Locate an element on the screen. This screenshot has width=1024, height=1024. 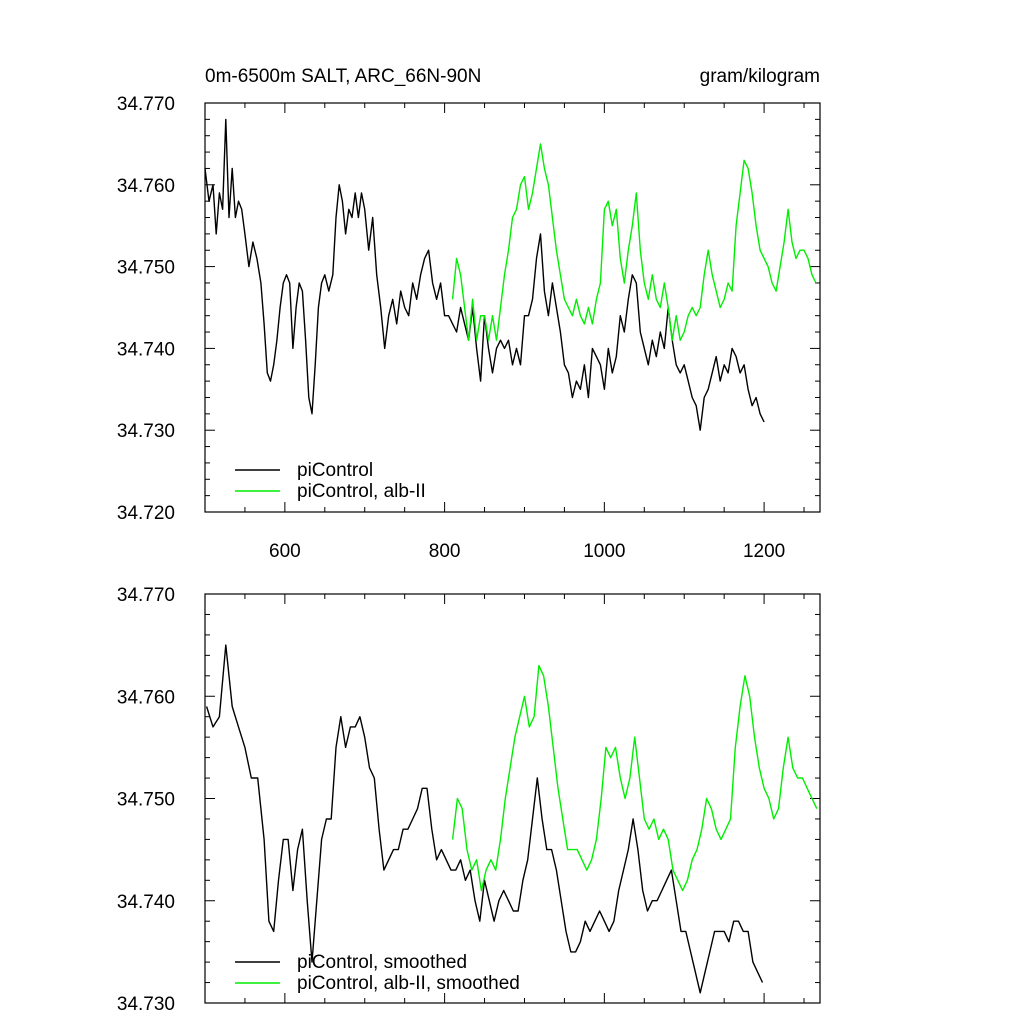
plot1-y-tick-label: 34.730 is located at coordinates (146, 431).